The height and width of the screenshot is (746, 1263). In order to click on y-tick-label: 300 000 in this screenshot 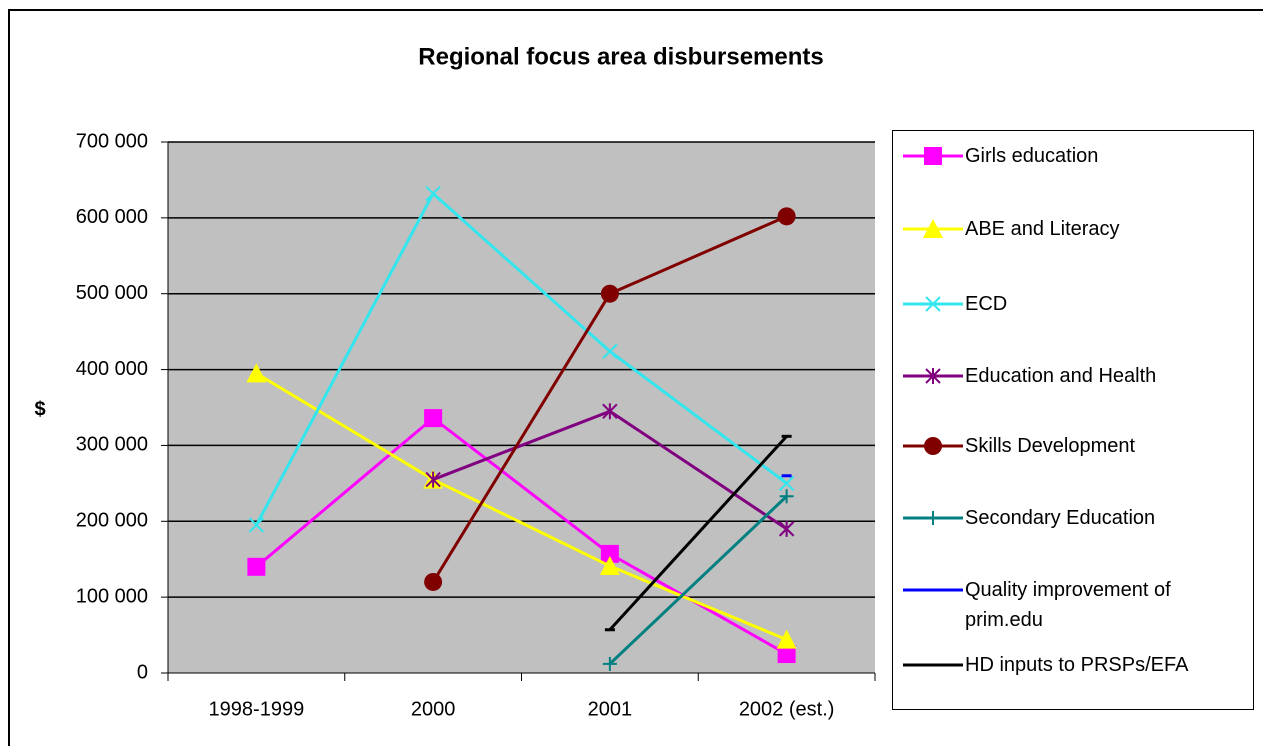, I will do `click(112, 445)`.